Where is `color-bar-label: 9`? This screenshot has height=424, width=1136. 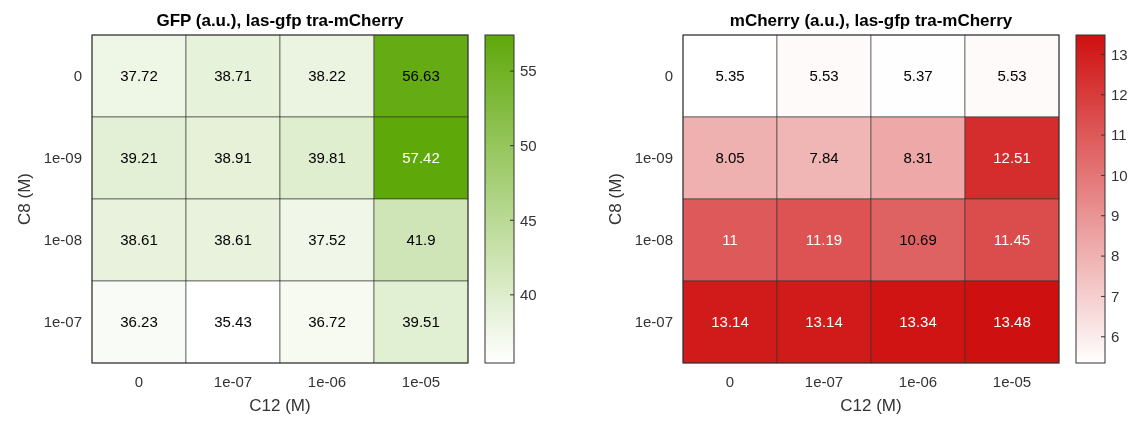 color-bar-label: 9 is located at coordinates (1115, 215).